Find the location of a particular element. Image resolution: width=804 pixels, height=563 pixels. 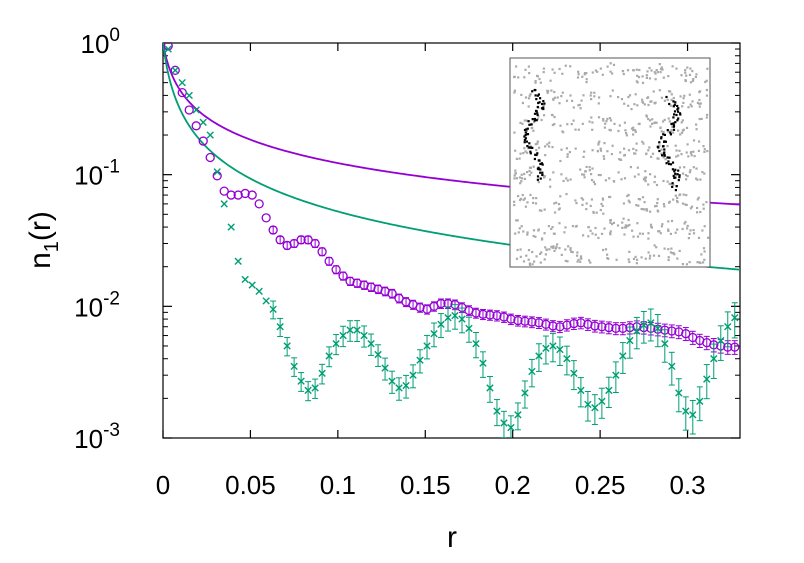

x-tick-label: 0.3 is located at coordinates (687, 485).